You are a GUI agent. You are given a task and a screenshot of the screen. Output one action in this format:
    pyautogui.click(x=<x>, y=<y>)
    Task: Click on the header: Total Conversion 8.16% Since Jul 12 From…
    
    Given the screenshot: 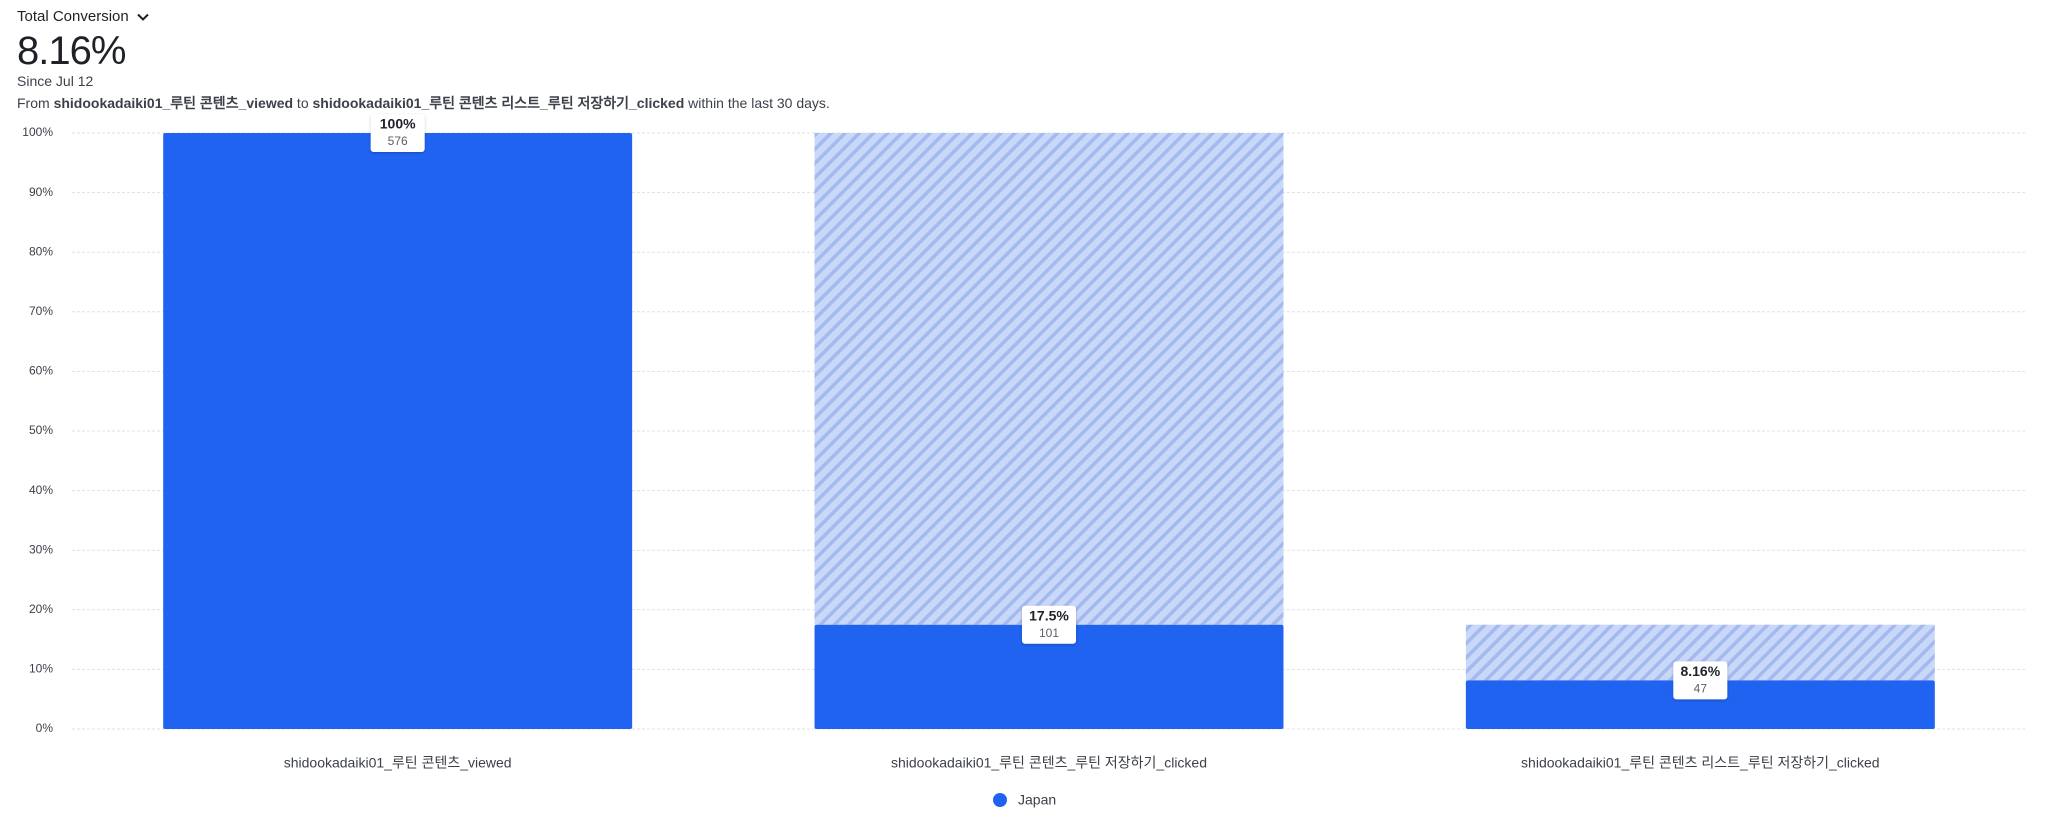 What is the action you would take?
    pyautogui.click(x=423, y=60)
    